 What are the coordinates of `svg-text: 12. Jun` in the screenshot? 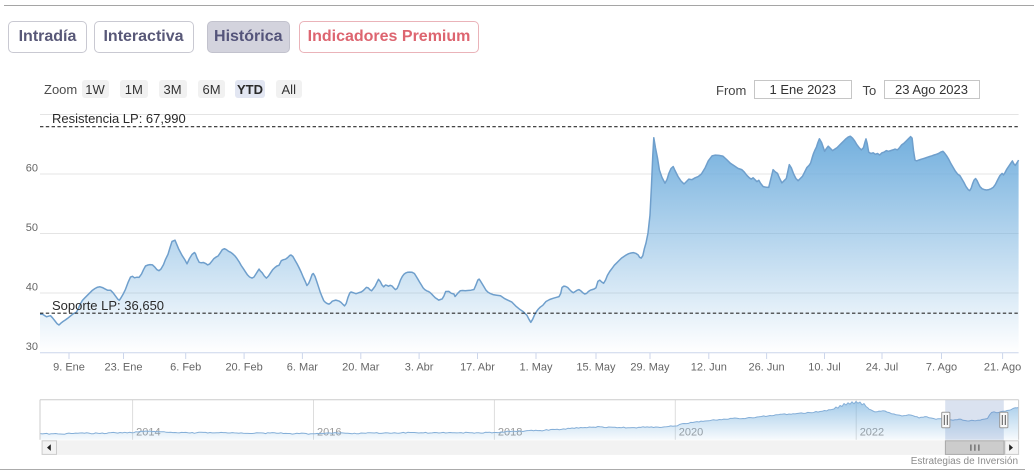 It's located at (709, 368).